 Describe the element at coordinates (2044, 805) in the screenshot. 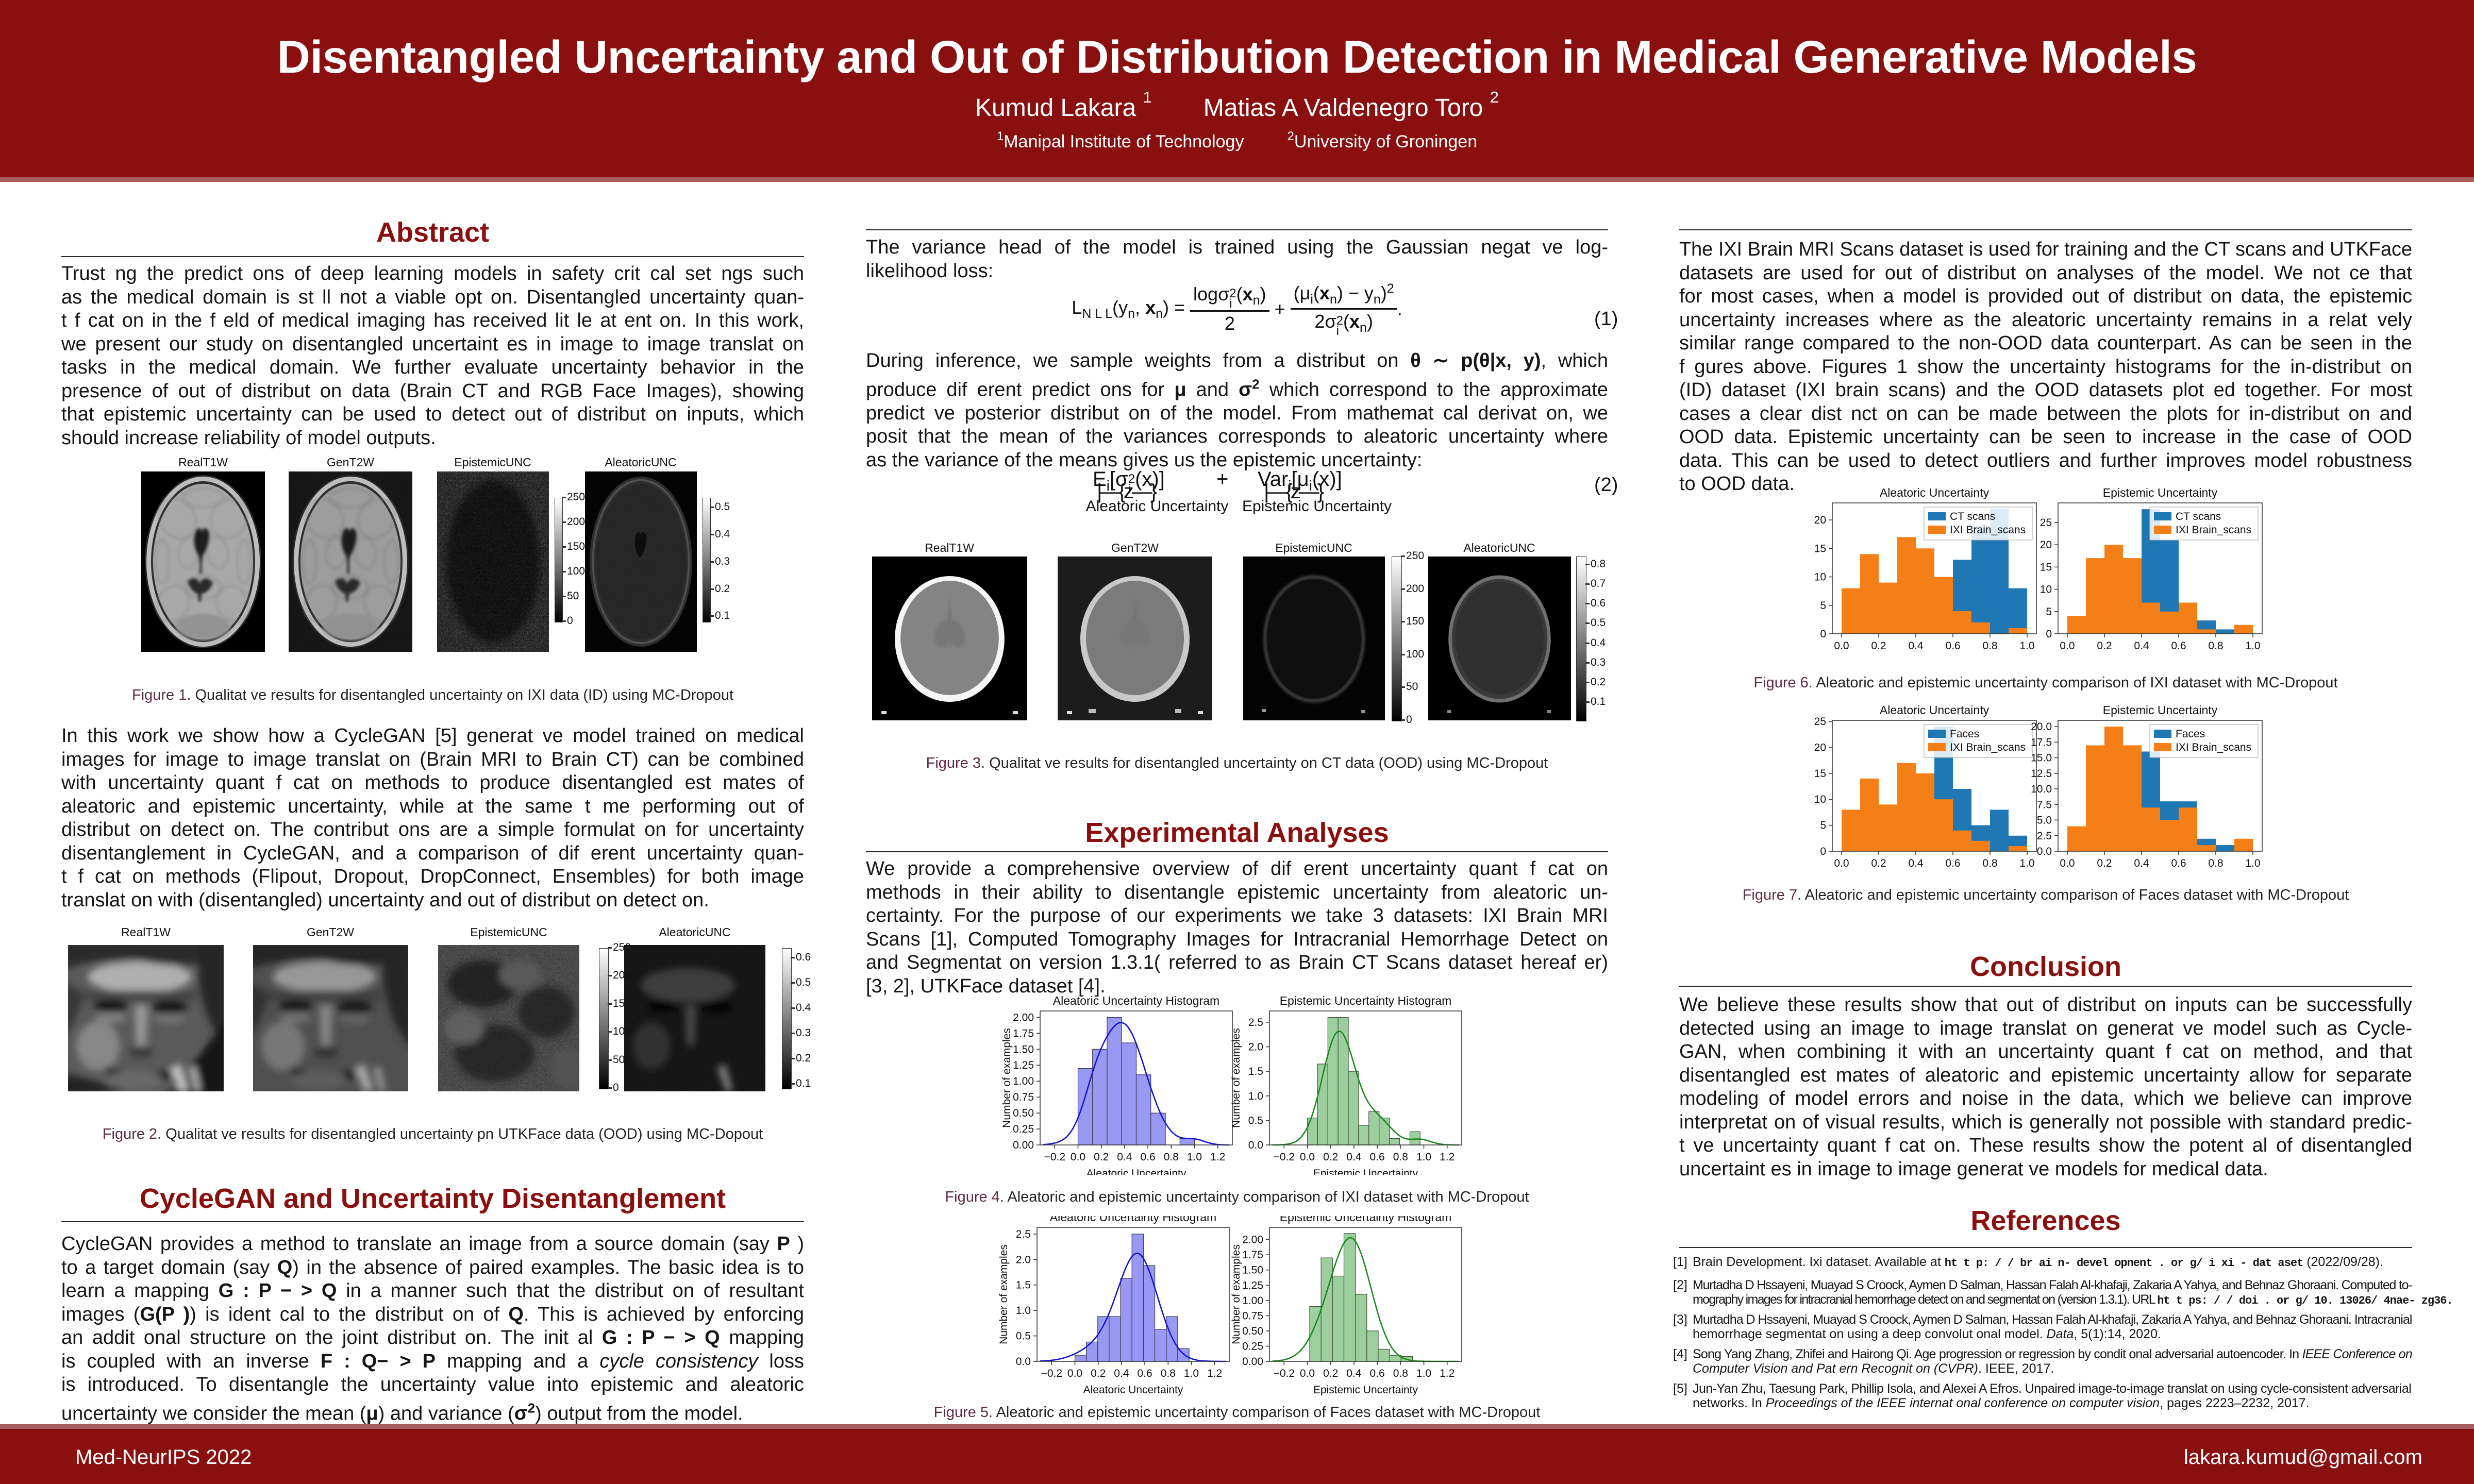

I see `svg-text: 7.5` at that location.